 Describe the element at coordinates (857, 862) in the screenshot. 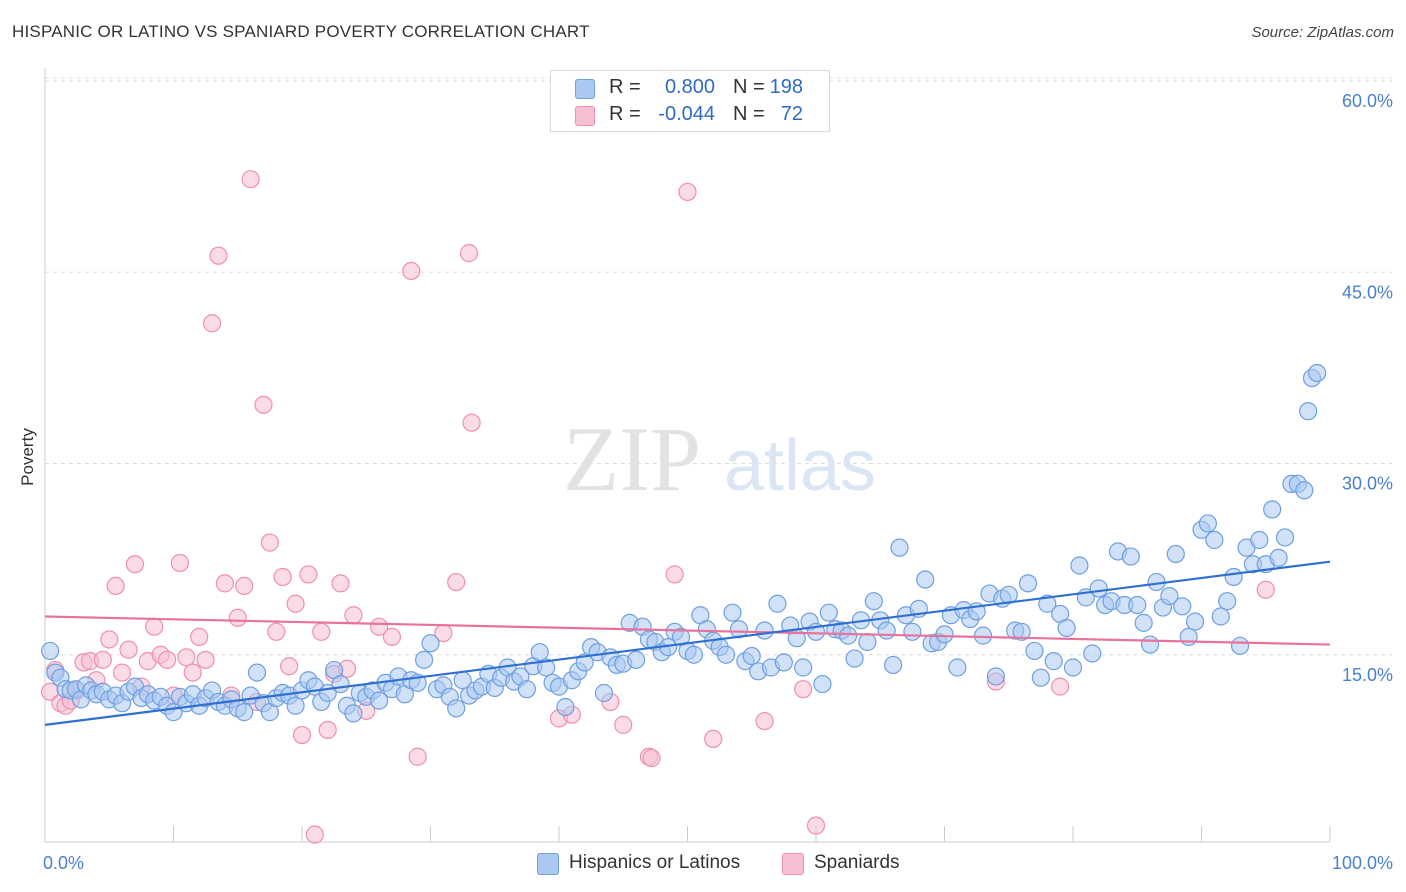

I see `bottom-legend-label: Spaniards` at that location.